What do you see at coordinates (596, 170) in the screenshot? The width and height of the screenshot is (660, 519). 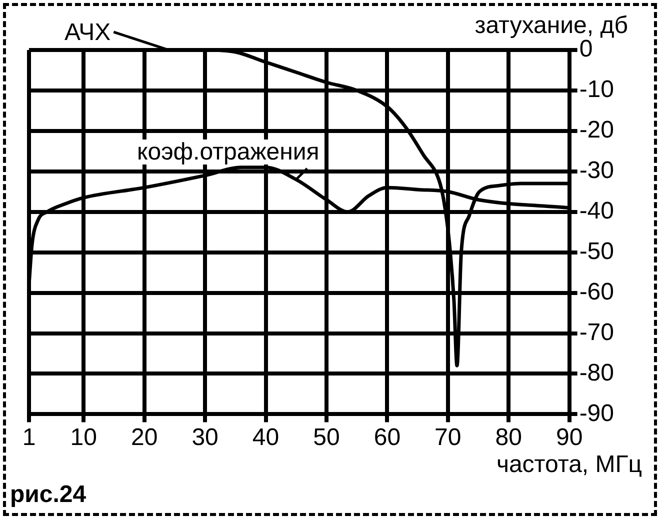 I see `y-tick-label: -30` at bounding box center [596, 170].